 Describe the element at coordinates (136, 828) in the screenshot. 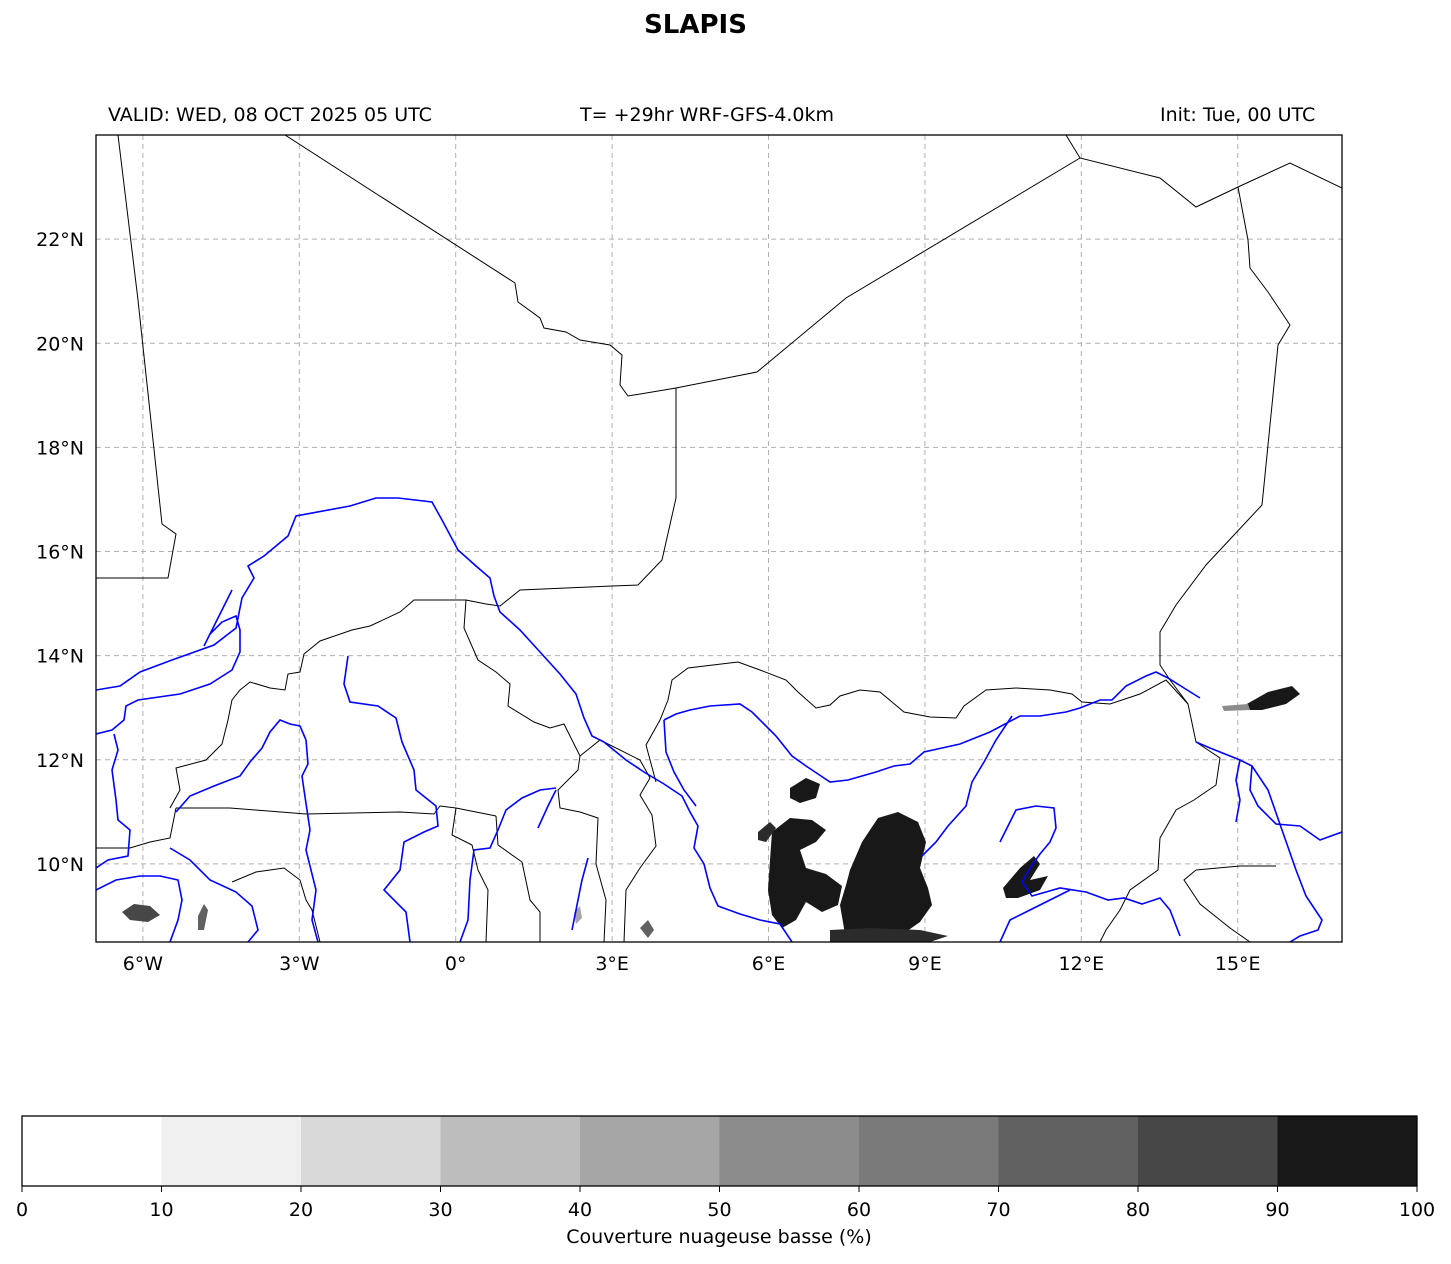

I see `border-ivory-coast-burkina` at that location.